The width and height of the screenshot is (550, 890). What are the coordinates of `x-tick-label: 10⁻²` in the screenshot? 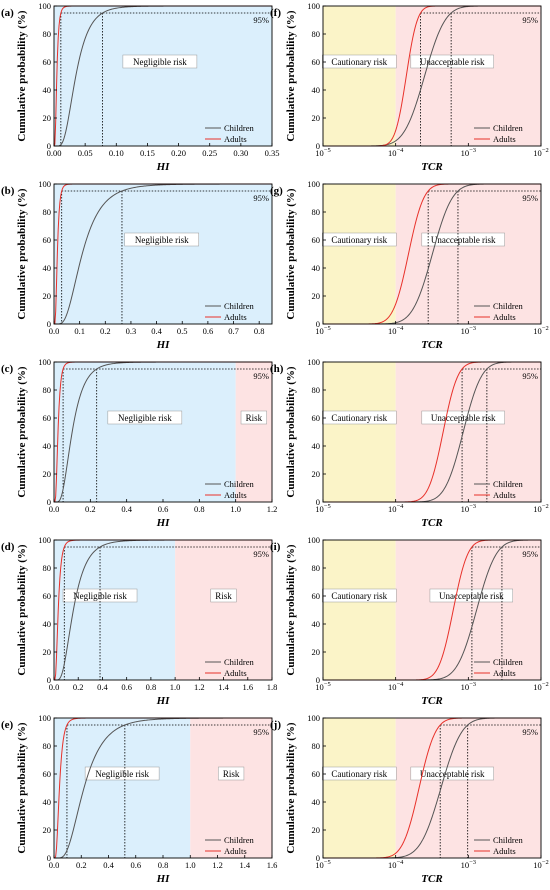 It's located at (540, 686).